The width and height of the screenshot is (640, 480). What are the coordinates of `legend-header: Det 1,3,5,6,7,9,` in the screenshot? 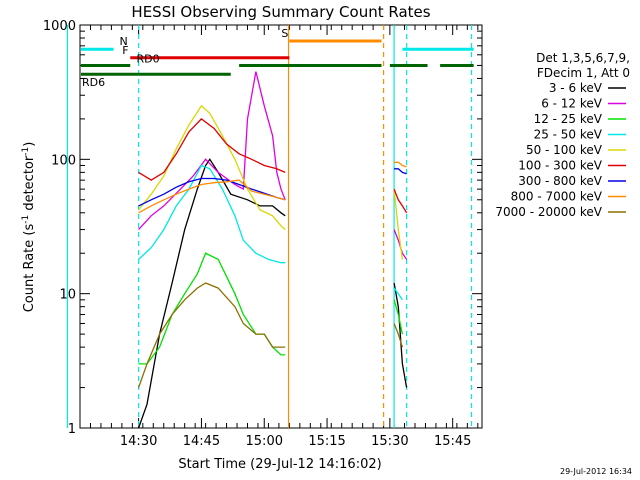 It's located at (583, 58).